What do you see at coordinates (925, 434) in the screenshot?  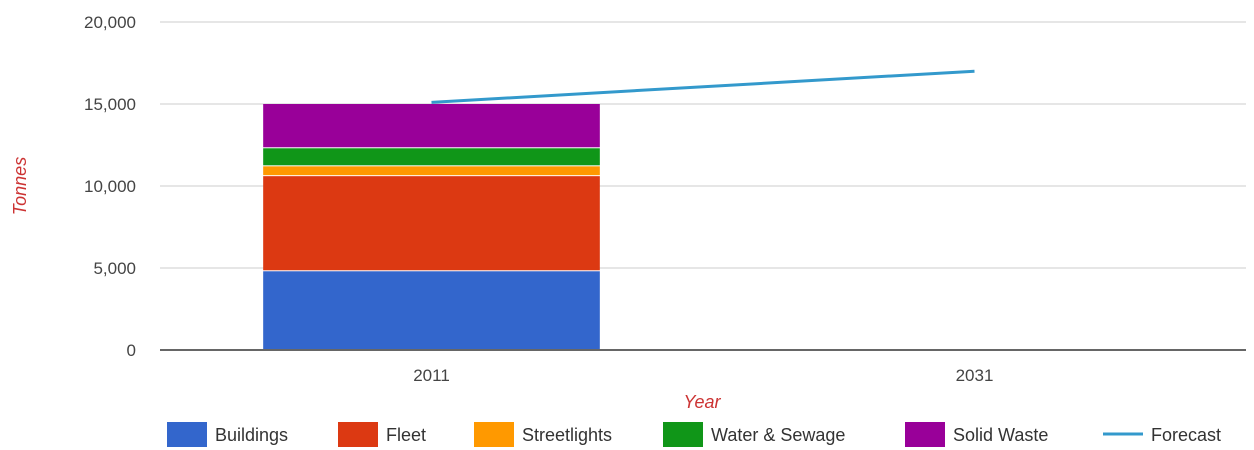 I see `legend-swatch-solid-waste` at bounding box center [925, 434].